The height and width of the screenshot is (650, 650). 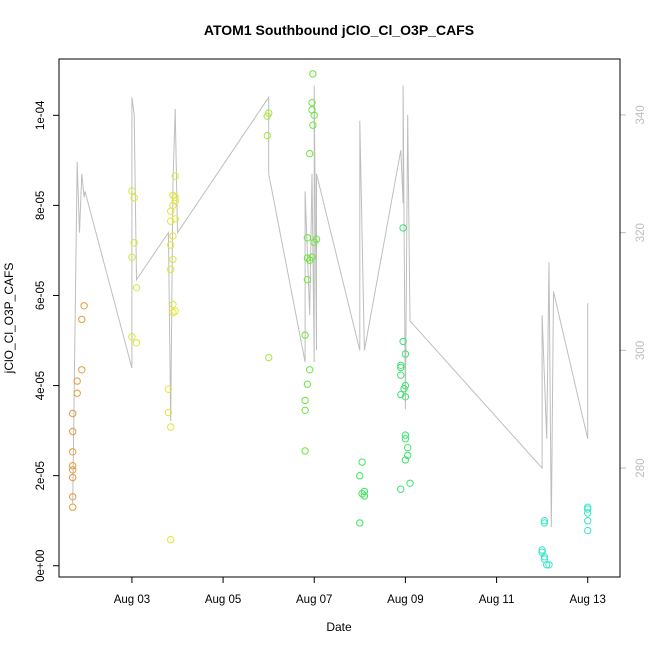 What do you see at coordinates (497, 600) in the screenshot?
I see `x-tick-label: Aug 11` at bounding box center [497, 600].